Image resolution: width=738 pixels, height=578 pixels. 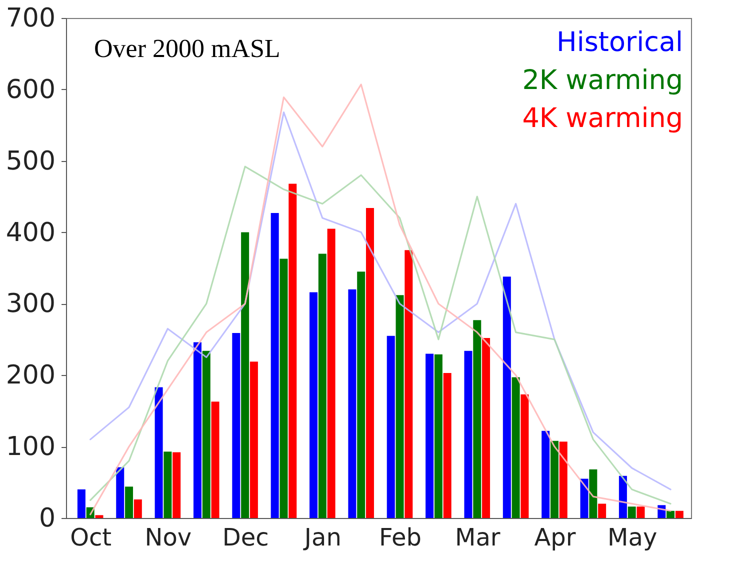 What do you see at coordinates (47, 519) in the screenshot?
I see `y-tick-label: 0` at bounding box center [47, 519].